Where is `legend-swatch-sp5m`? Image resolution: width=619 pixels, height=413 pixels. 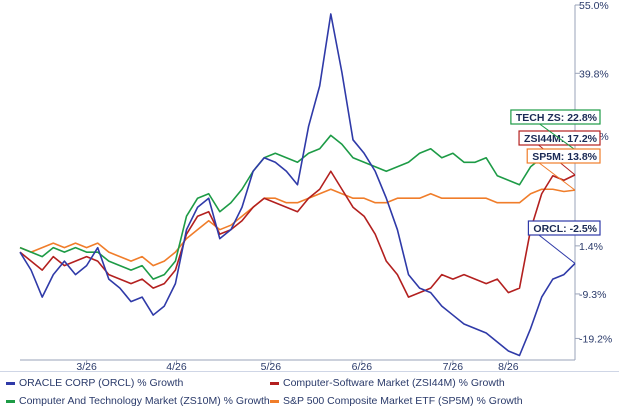
legend-swatch-sp5m is located at coordinates (274, 401).